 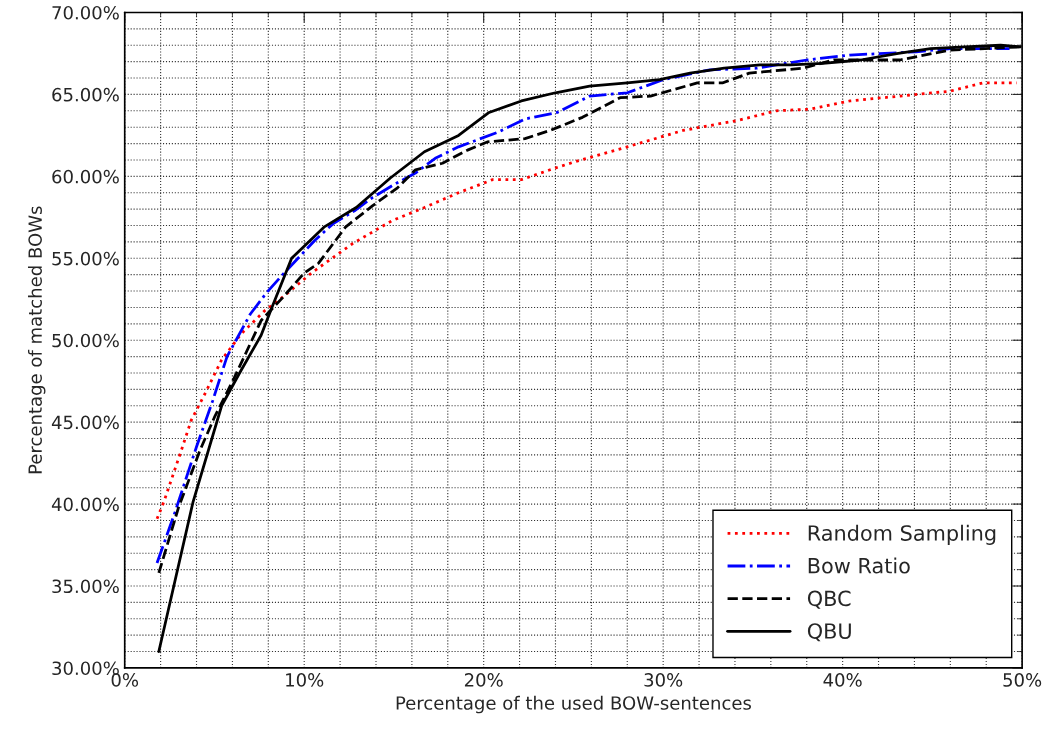 What do you see at coordinates (85, 258) in the screenshot?
I see `y-tick-label: 55.00%` at bounding box center [85, 258].